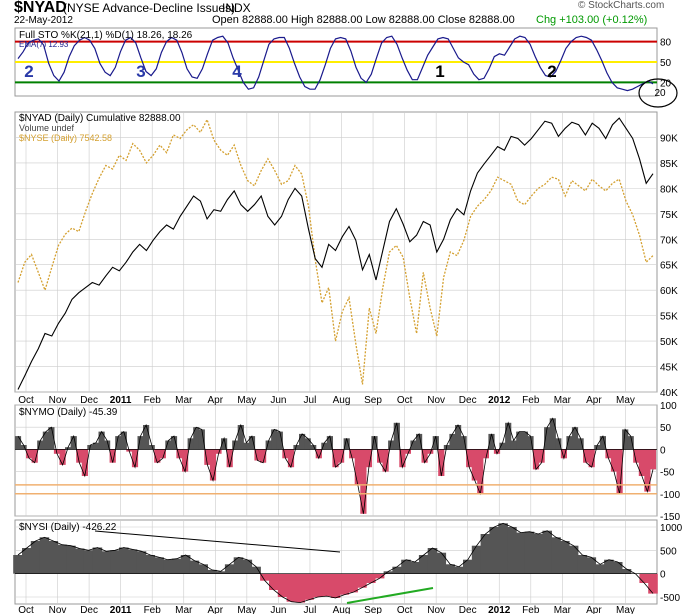 Image resolution: width=688 pixels, height=614 pixels. I want to click on nyad-x-tick-label: Mar, so click(563, 400).